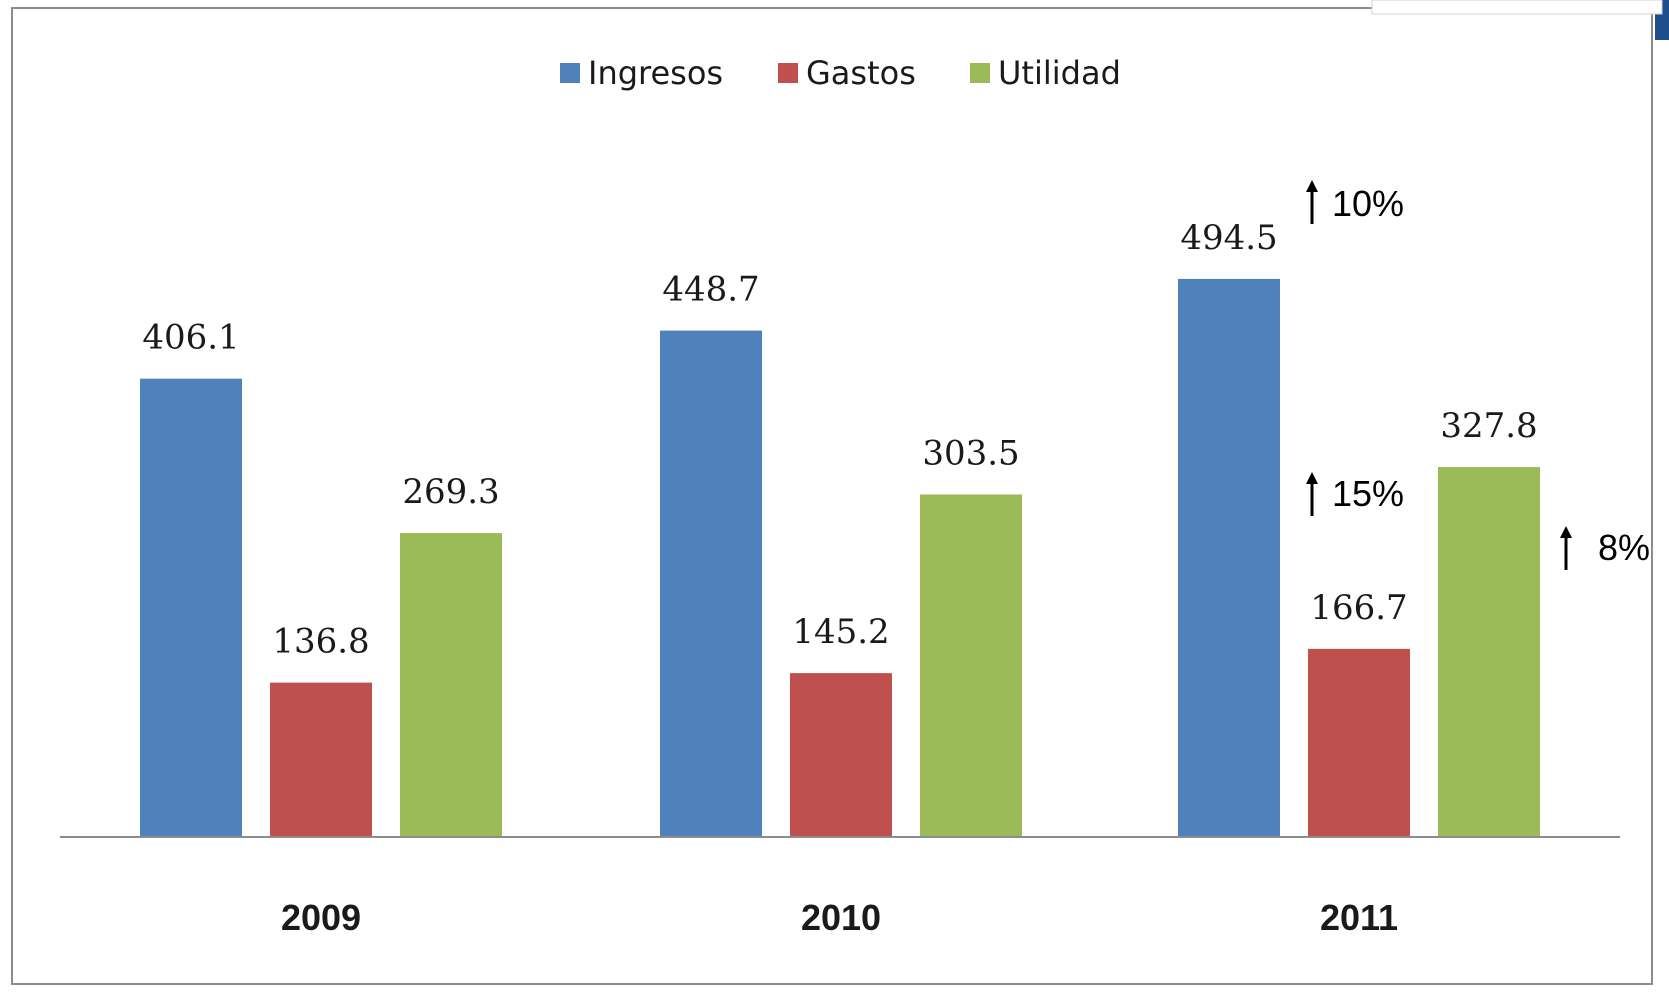 This screenshot has height=996, width=1669. I want to click on value-label-gastos-2011: 166.7, so click(1358, 608).